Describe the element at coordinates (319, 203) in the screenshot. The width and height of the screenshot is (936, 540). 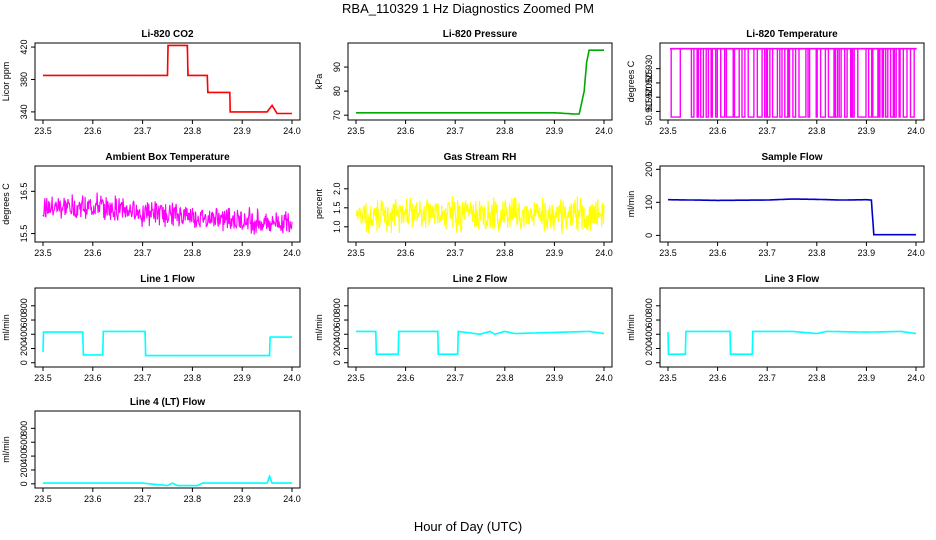
I see `y-axis-label: percent` at that location.